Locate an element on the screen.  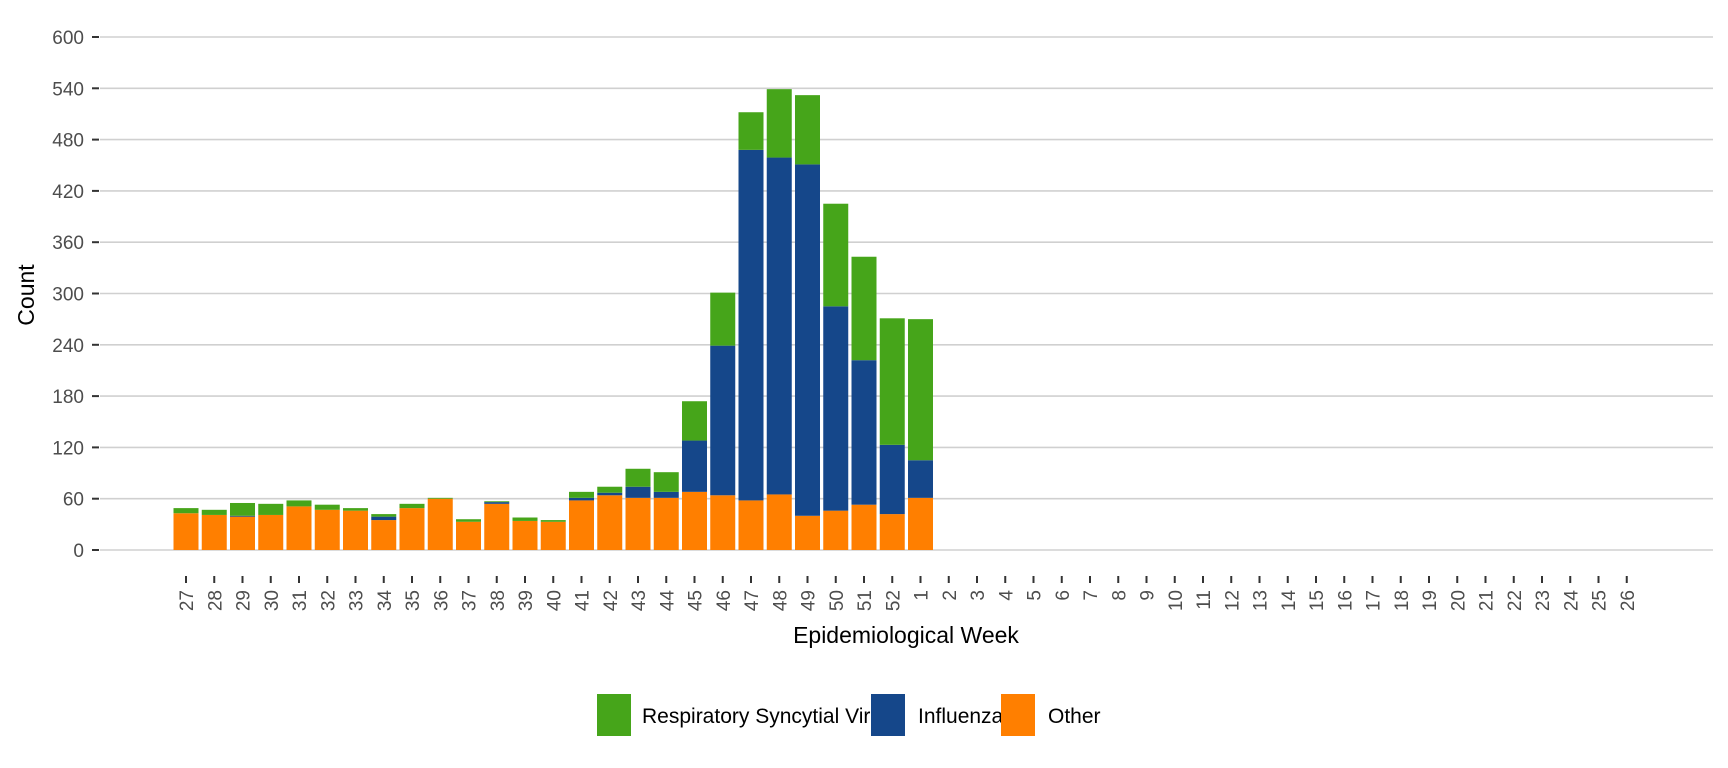
y-tick-label: 420 is located at coordinates (68, 192).